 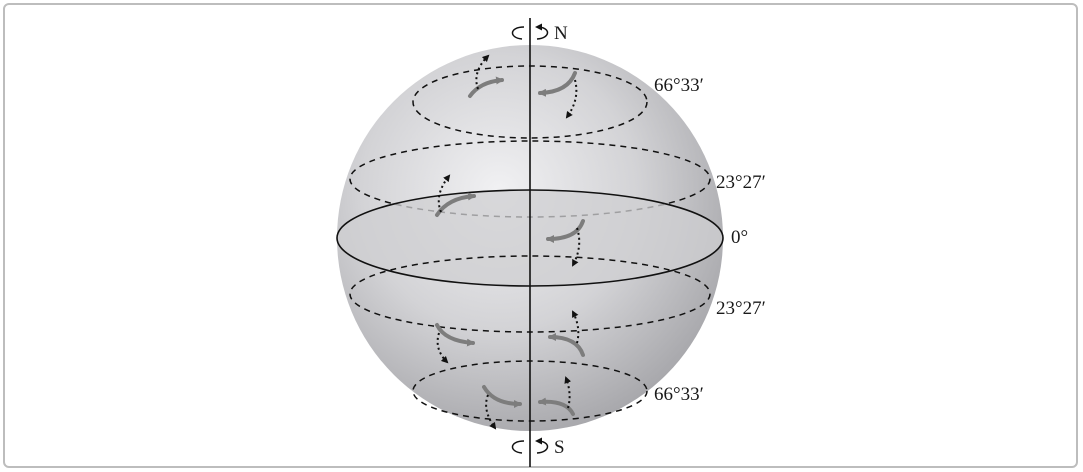 What do you see at coordinates (741, 182) in the screenshot?
I see `tropic-of-cancer-label: 23°27′` at bounding box center [741, 182].